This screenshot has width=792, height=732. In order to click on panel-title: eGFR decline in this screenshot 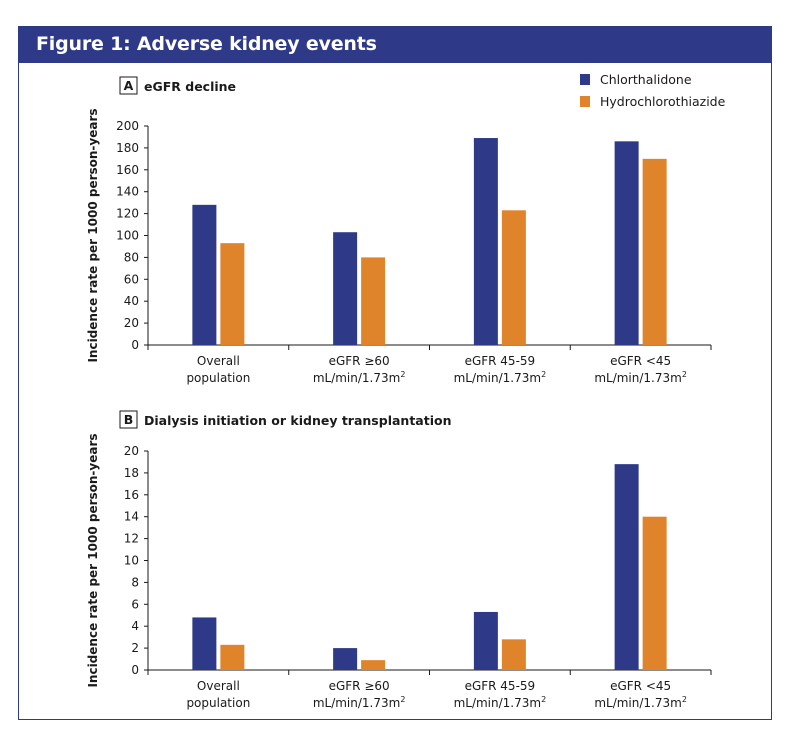, I will do `click(190, 86)`.